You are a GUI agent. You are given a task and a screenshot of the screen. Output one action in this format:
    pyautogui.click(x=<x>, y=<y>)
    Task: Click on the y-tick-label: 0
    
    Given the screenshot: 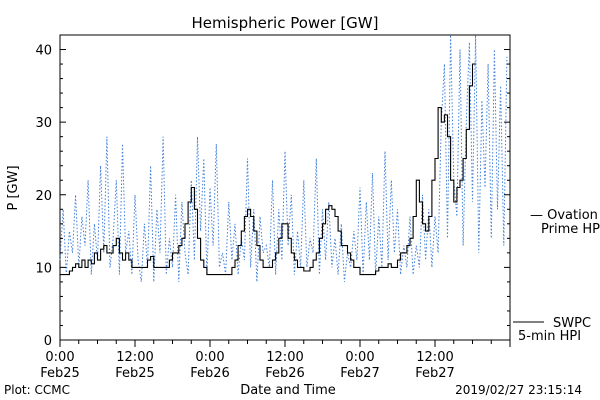 What is the action you would take?
    pyautogui.click(x=48, y=341)
    